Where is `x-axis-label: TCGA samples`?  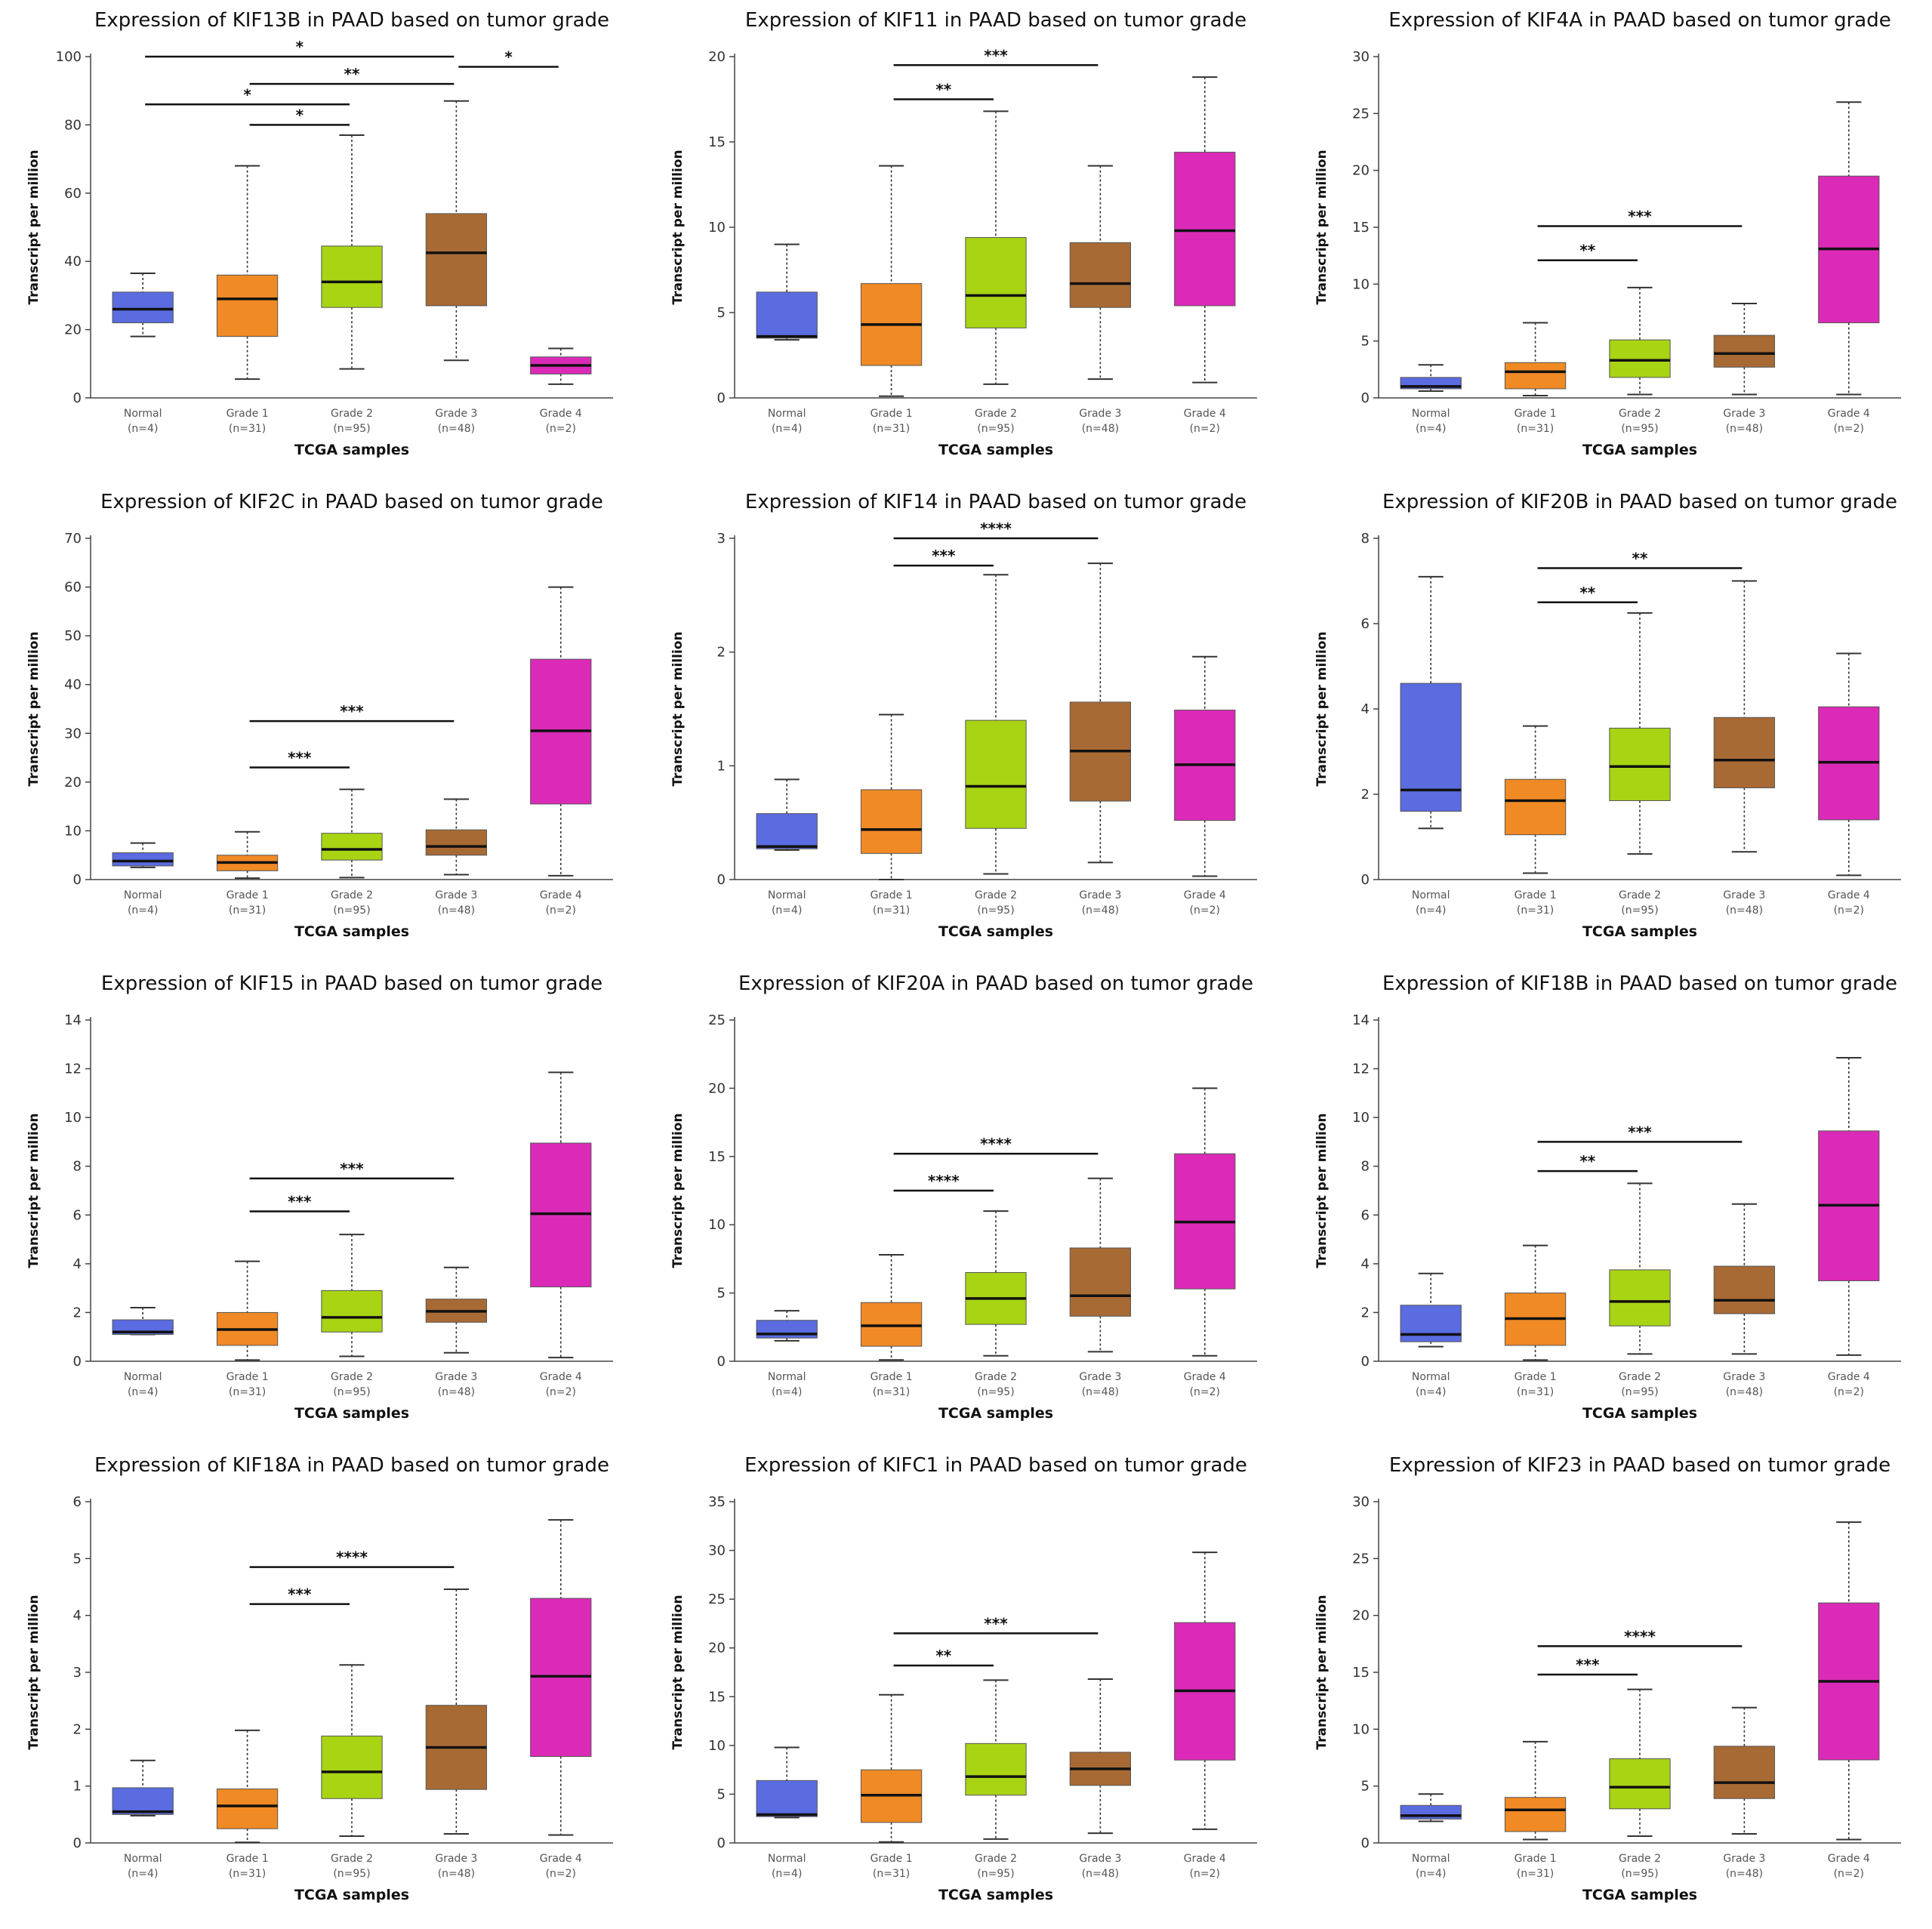
x-axis-label: TCGA samples is located at coordinates (1640, 1895).